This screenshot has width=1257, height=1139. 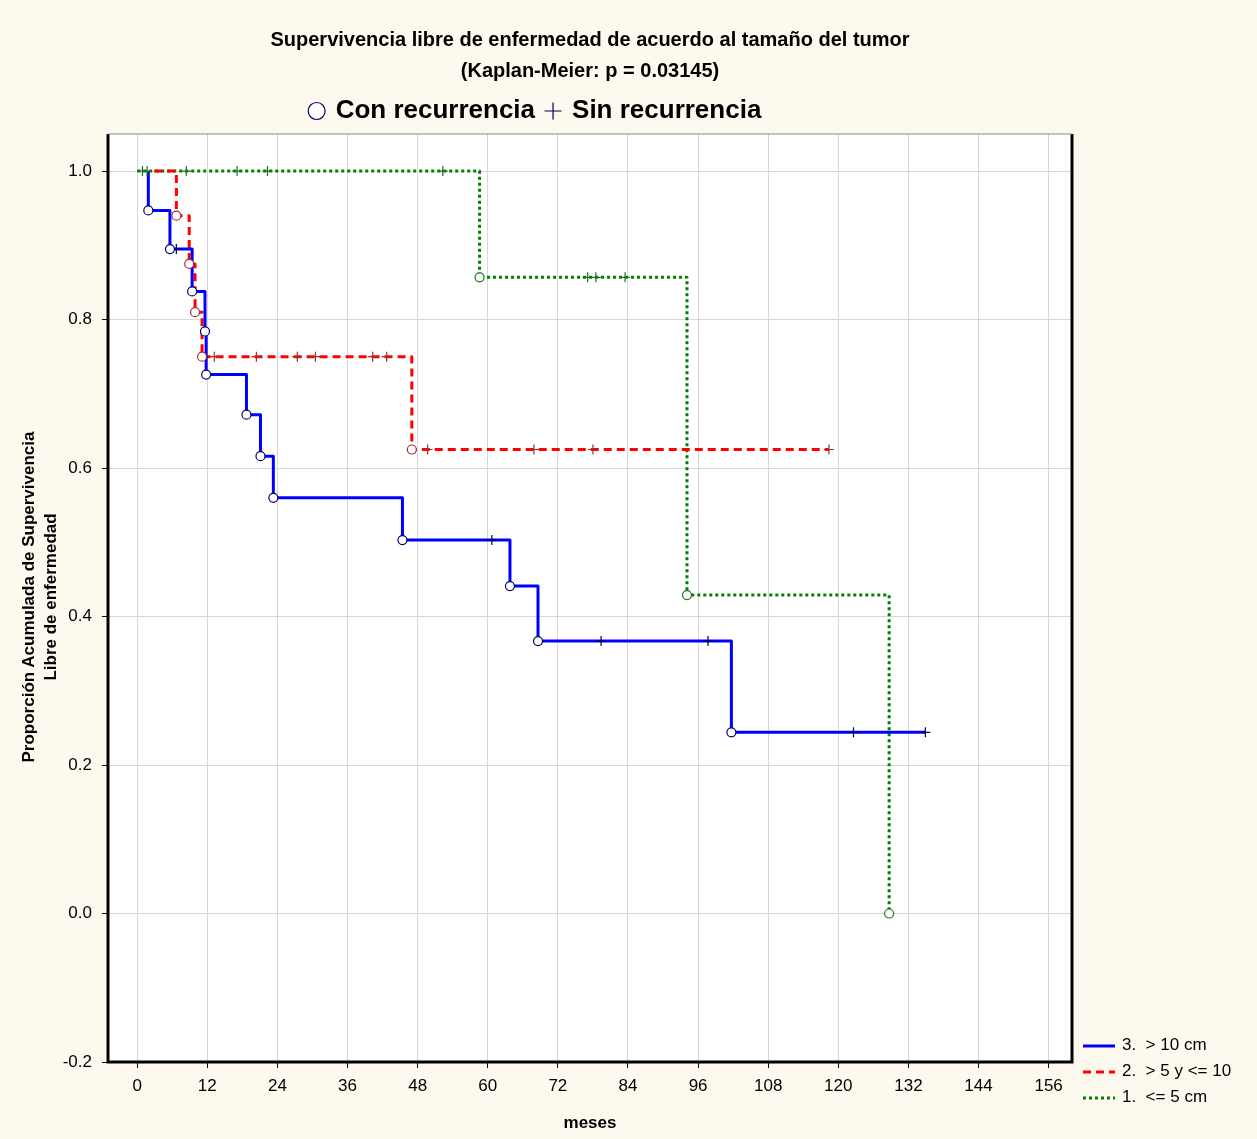 What do you see at coordinates (435, 109) in the screenshot?
I see `legend-label: Con recurrencia` at bounding box center [435, 109].